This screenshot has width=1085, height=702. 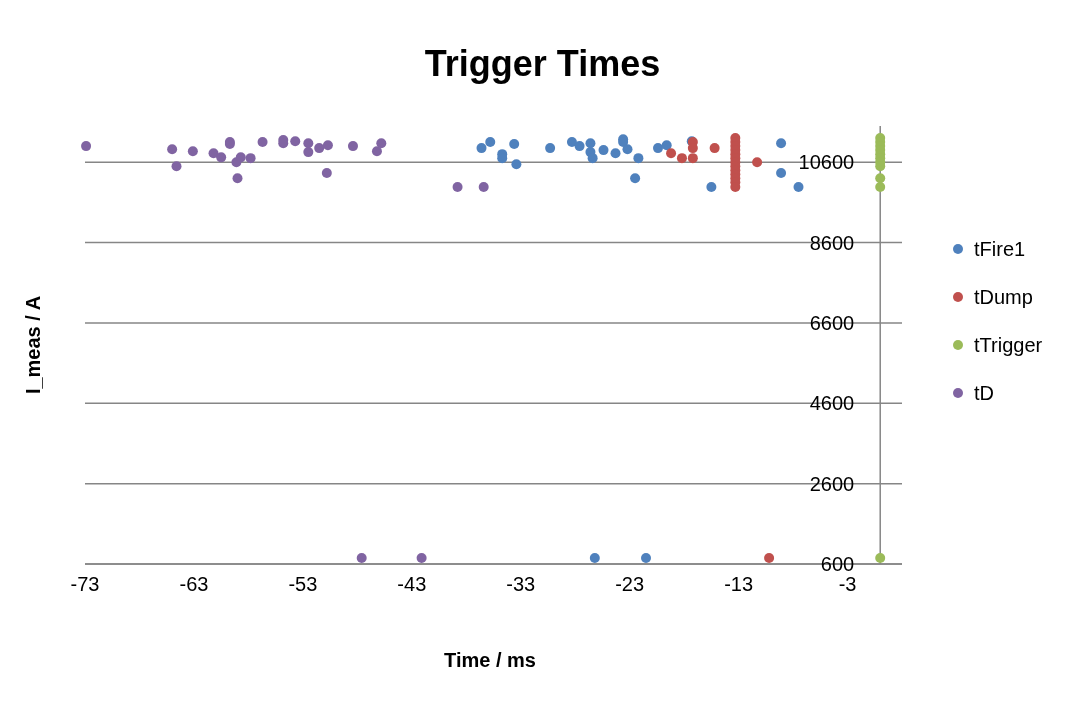 What do you see at coordinates (832, 403) in the screenshot?
I see `y-tick-label: 4600` at bounding box center [832, 403].